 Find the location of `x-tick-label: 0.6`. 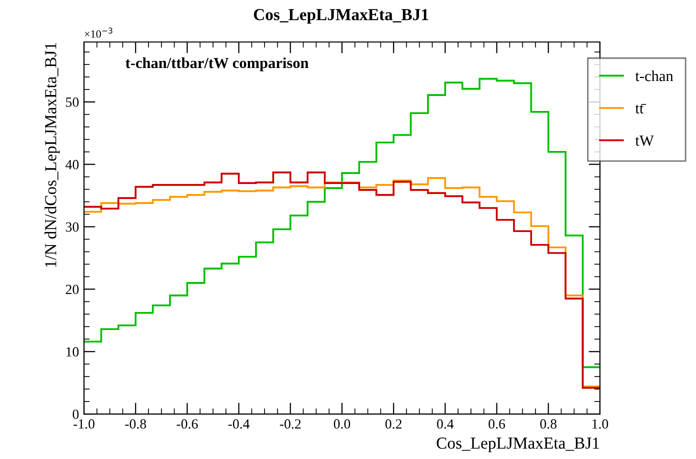

x-tick-label: 0.6 is located at coordinates (497, 424).